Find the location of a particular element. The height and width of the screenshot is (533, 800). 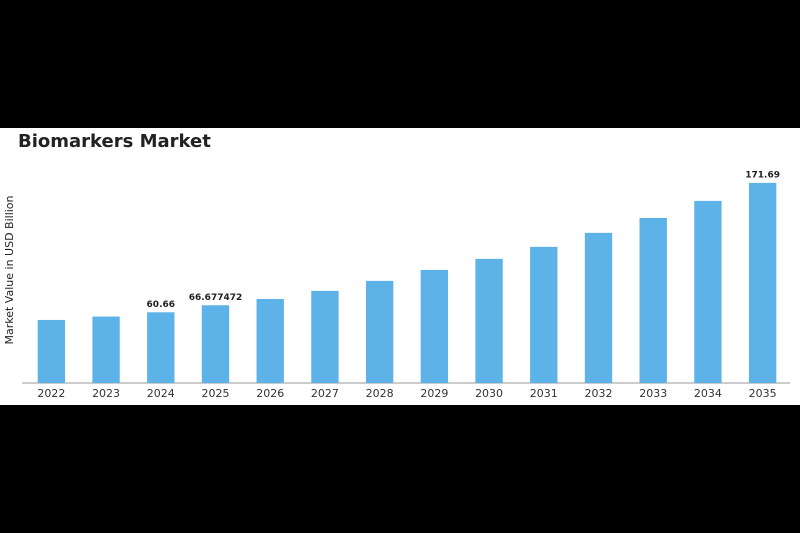

x-tick-label: 2030 is located at coordinates (489, 393).